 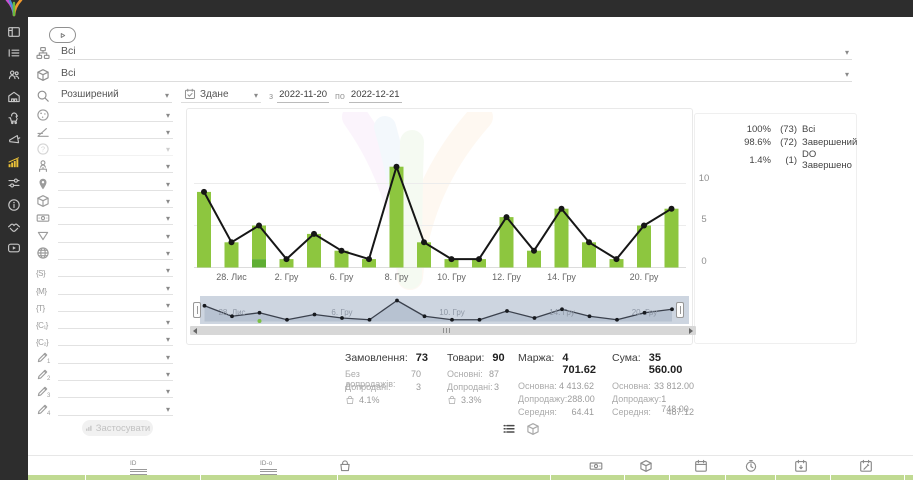 What do you see at coordinates (14, 205) in the screenshot?
I see `sidebar-item-info` at bounding box center [14, 205].